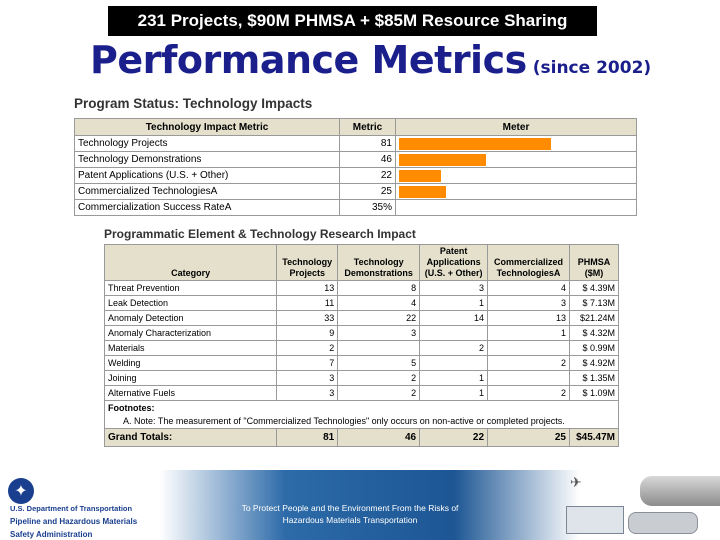  Describe the element at coordinates (207, 143) in the screenshot. I see `impact-metric-label: Technology Projects` at that location.